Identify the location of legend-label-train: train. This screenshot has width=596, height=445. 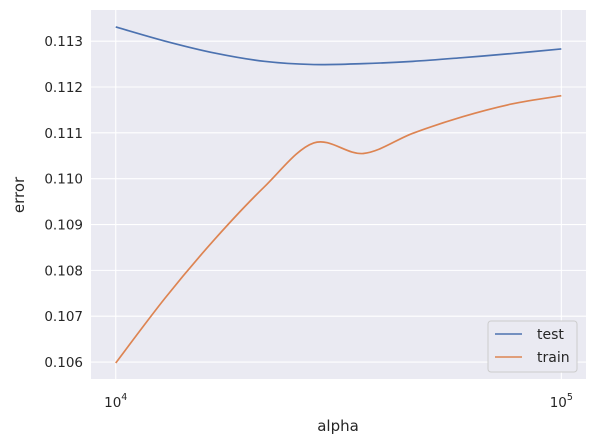
(553, 358).